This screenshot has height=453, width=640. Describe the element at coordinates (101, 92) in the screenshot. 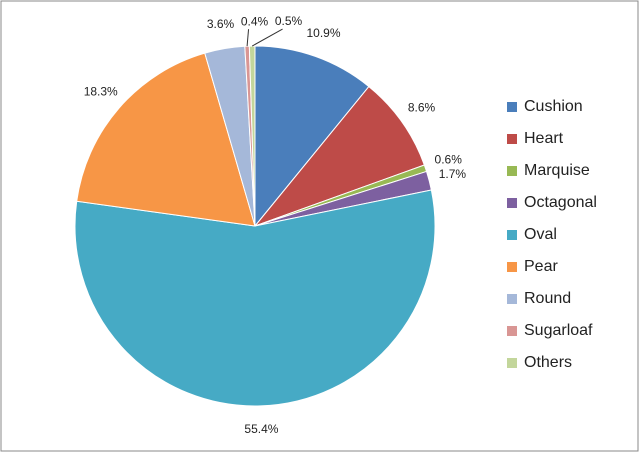

I see `data-label: 18.3%` at that location.